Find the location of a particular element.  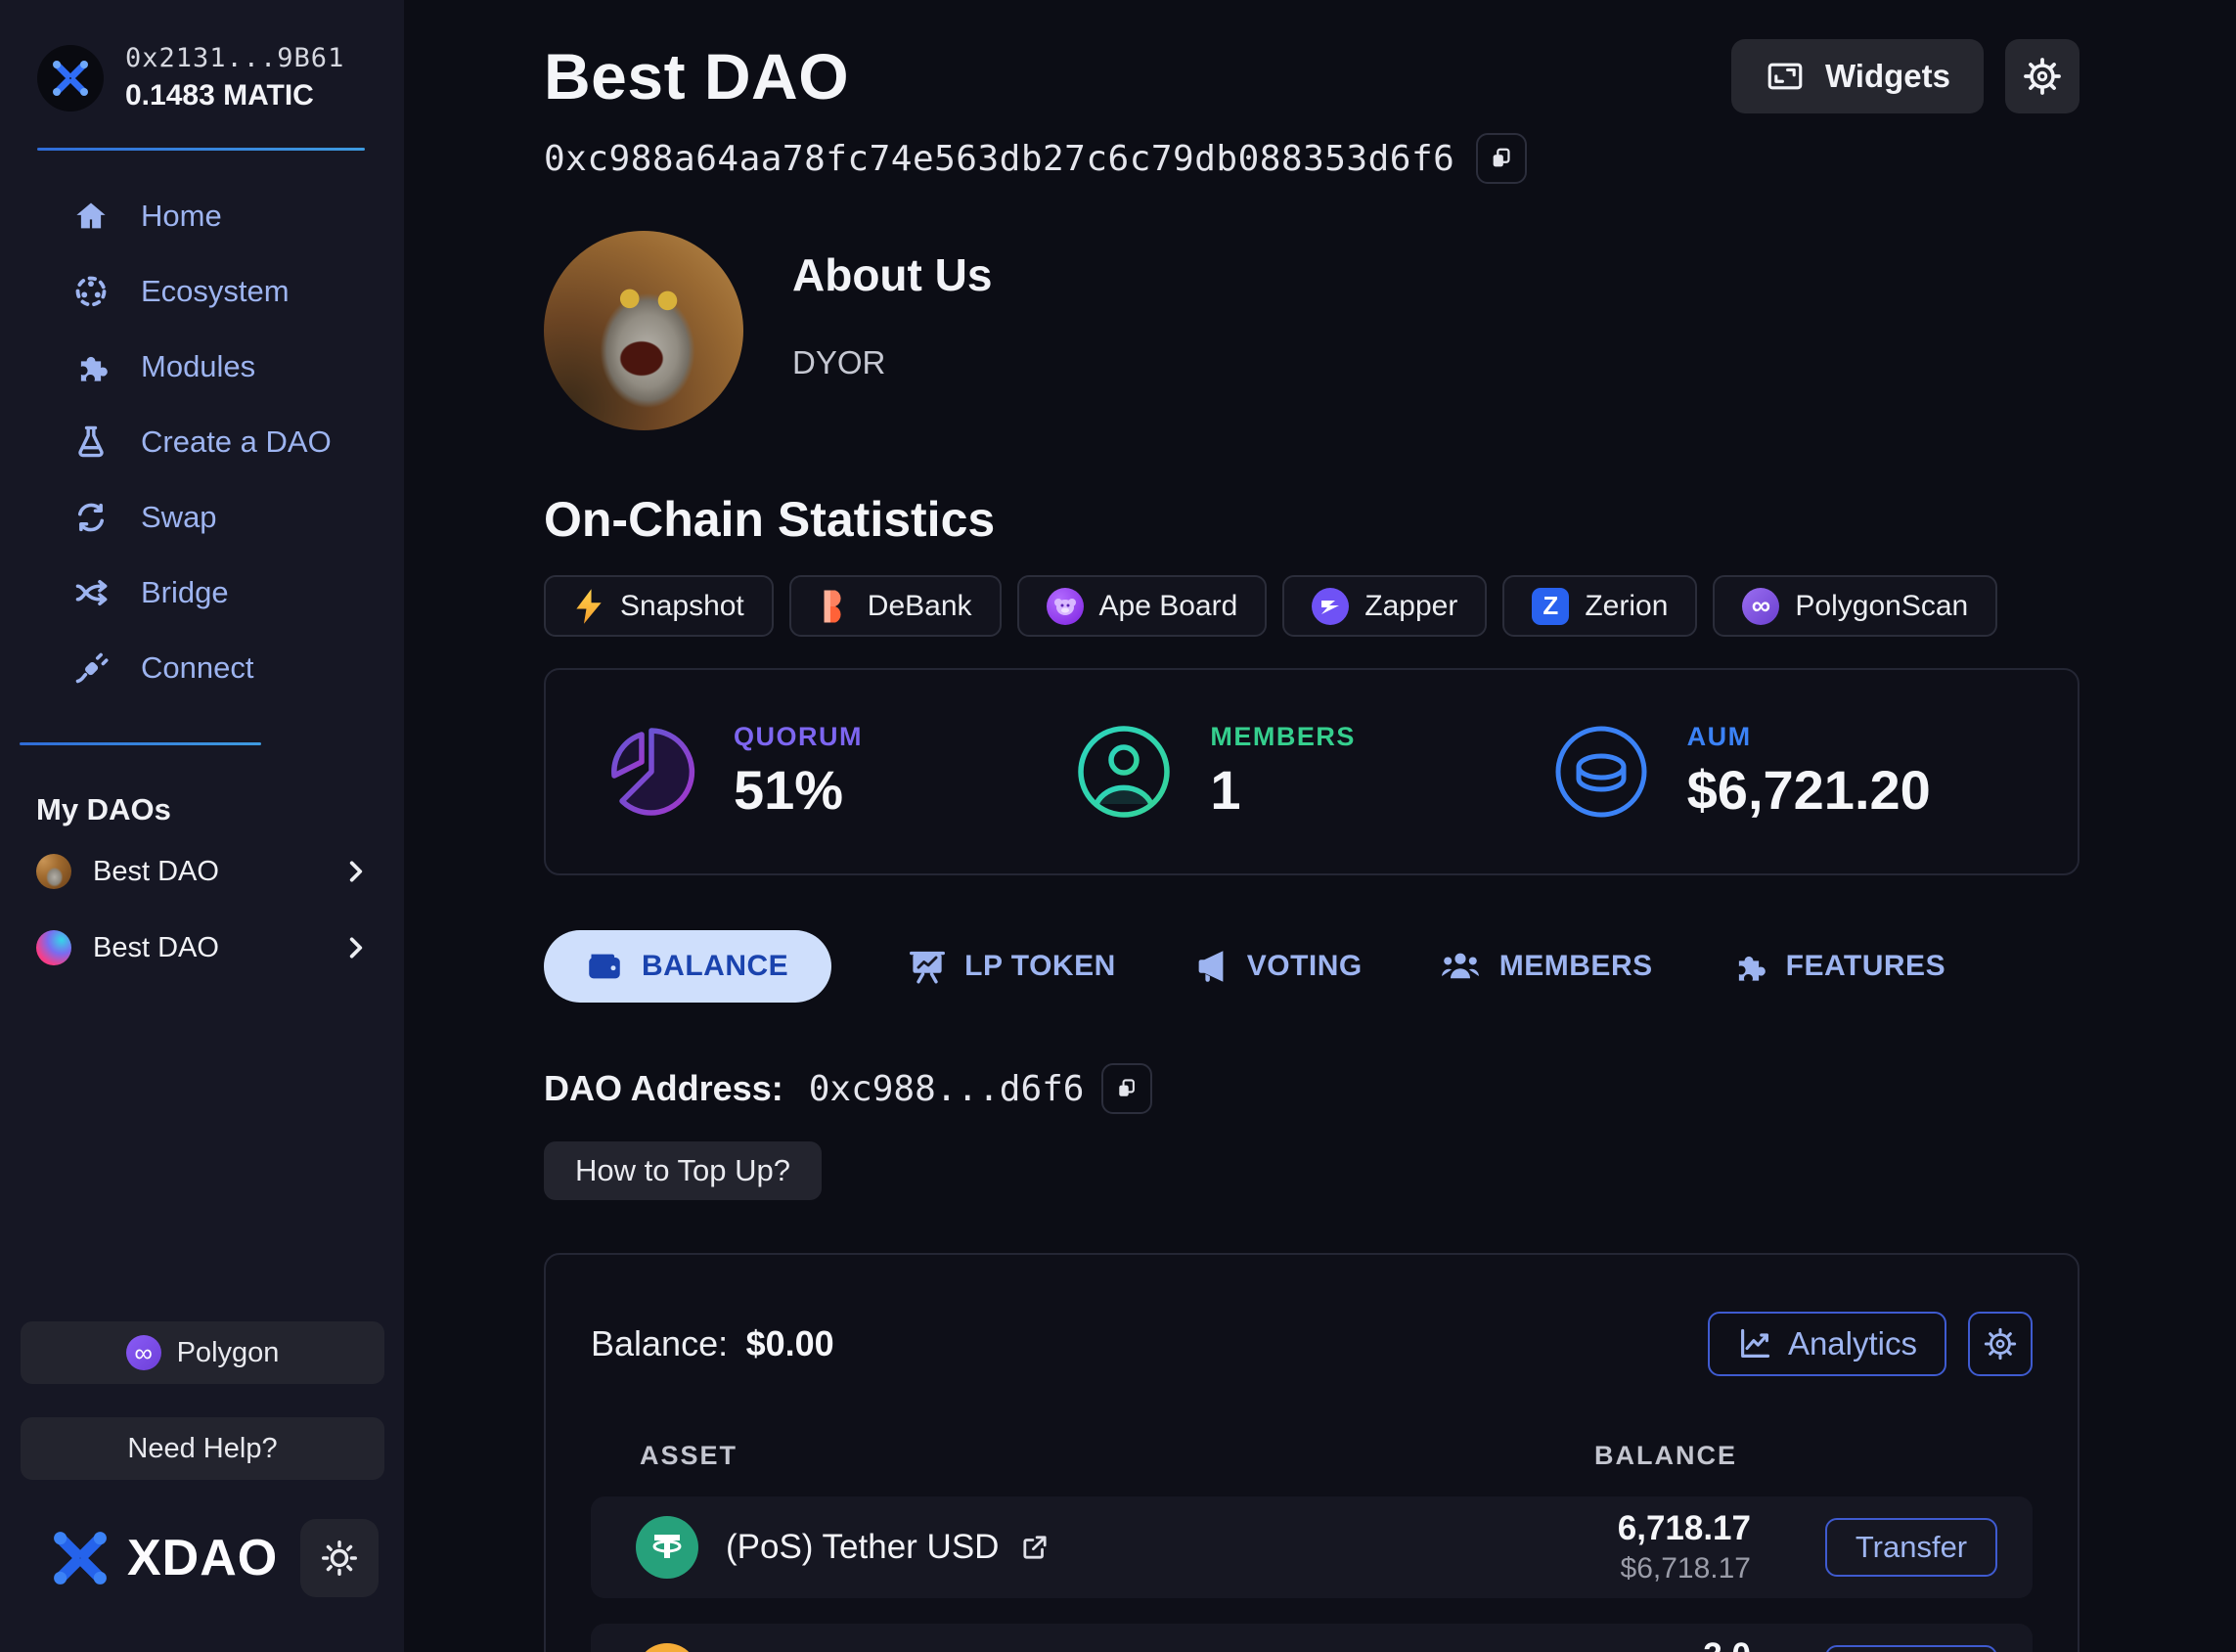

link-zerion: Z Zerion is located at coordinates (1600, 606).